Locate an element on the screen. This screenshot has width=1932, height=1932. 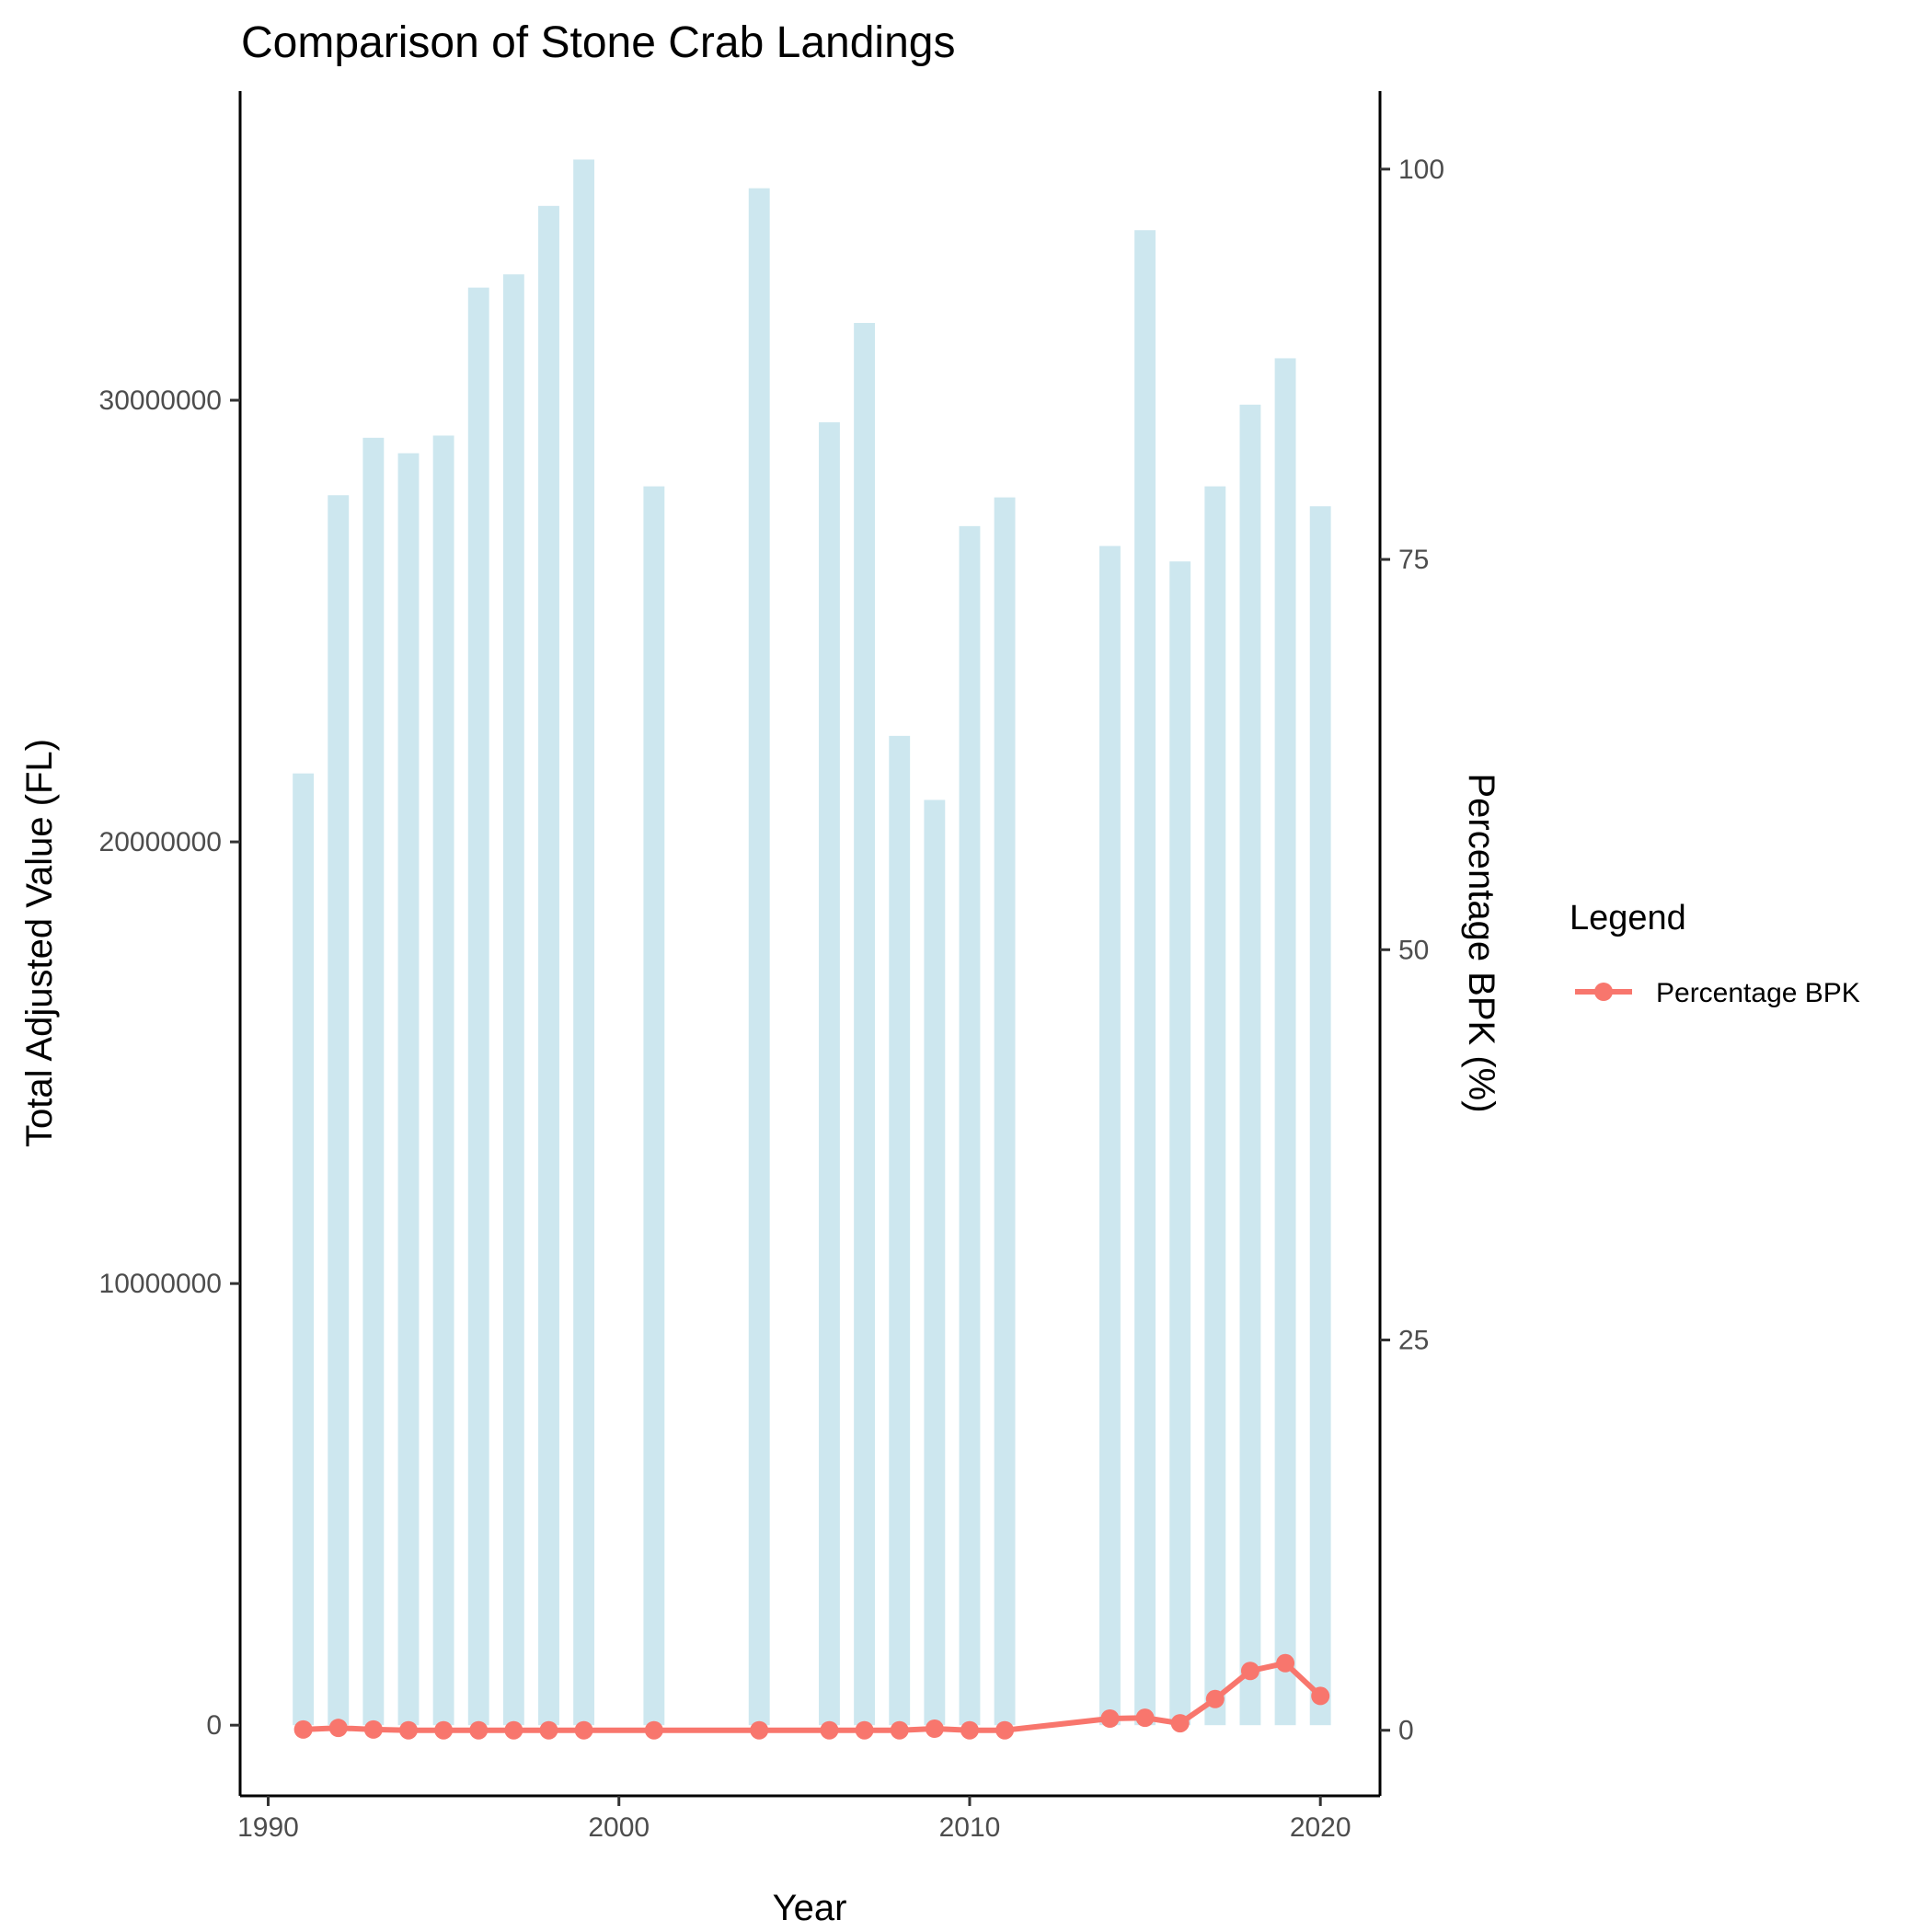
bar-2009 is located at coordinates (935, 1262).